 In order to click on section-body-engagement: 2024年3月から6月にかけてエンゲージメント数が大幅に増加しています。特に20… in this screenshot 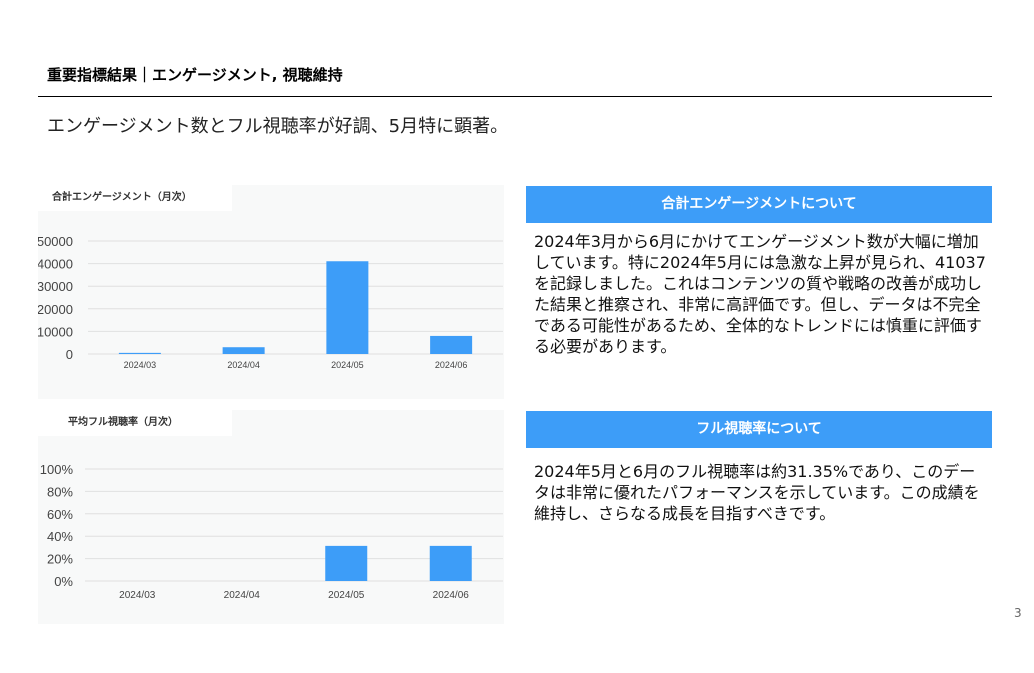, I will do `click(760, 294)`.